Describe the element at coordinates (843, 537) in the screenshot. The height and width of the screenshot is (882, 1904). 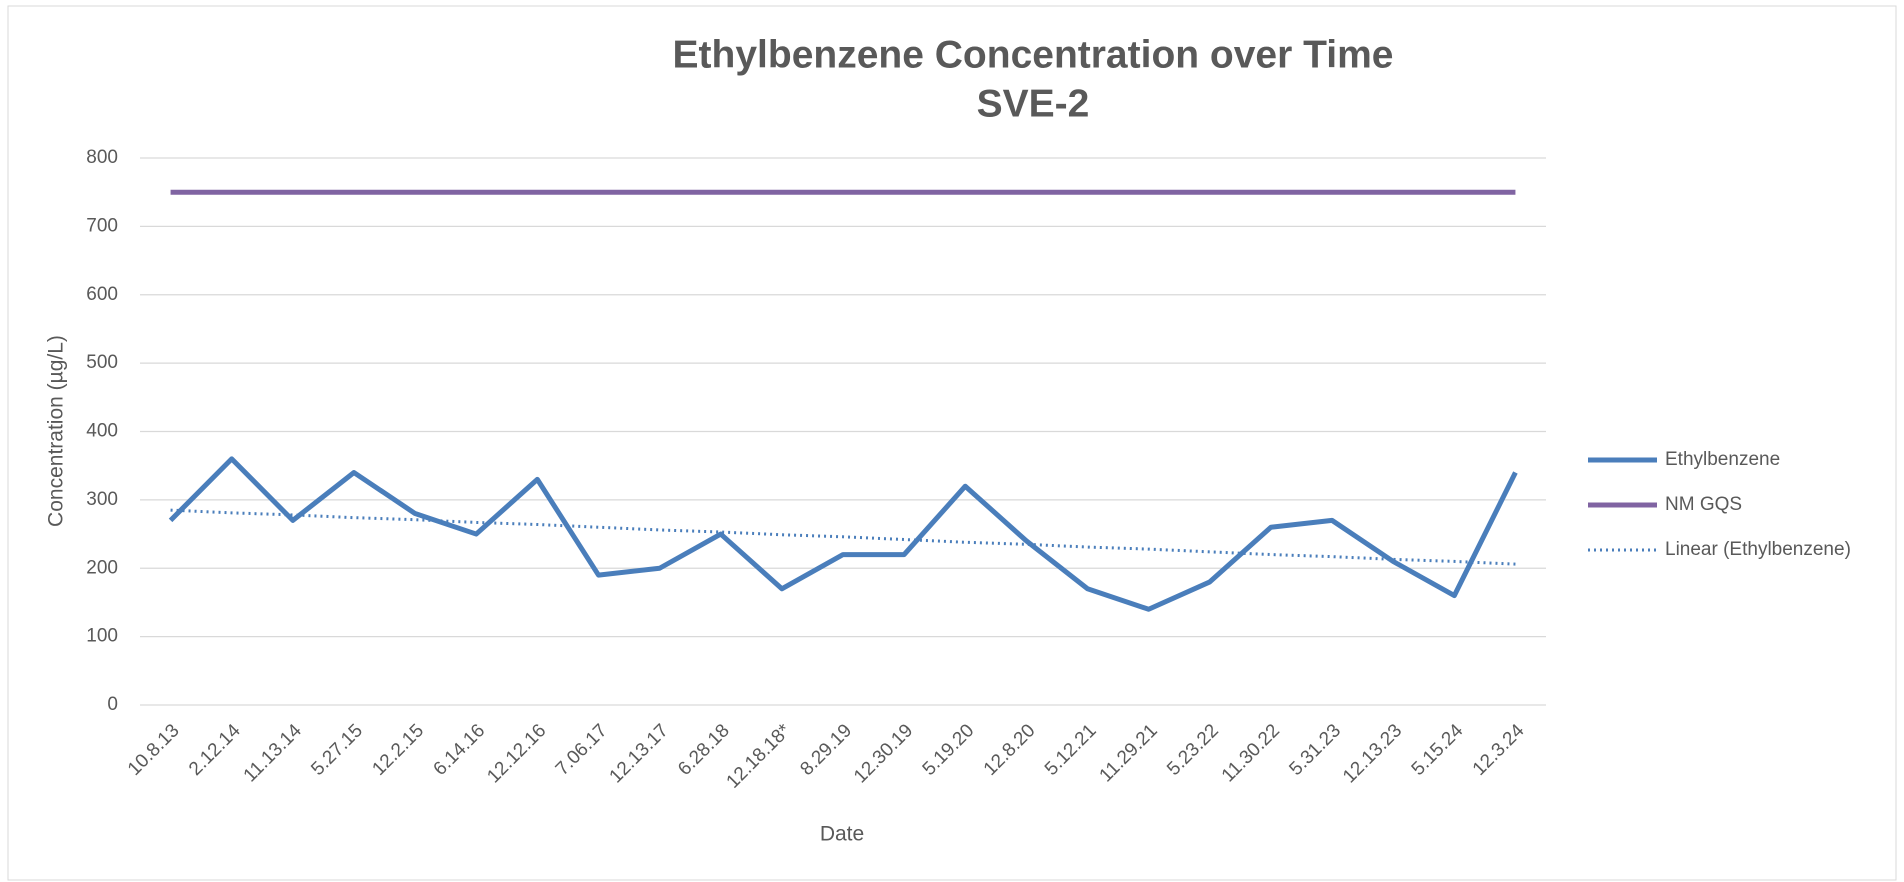
I see `trend-line` at that location.